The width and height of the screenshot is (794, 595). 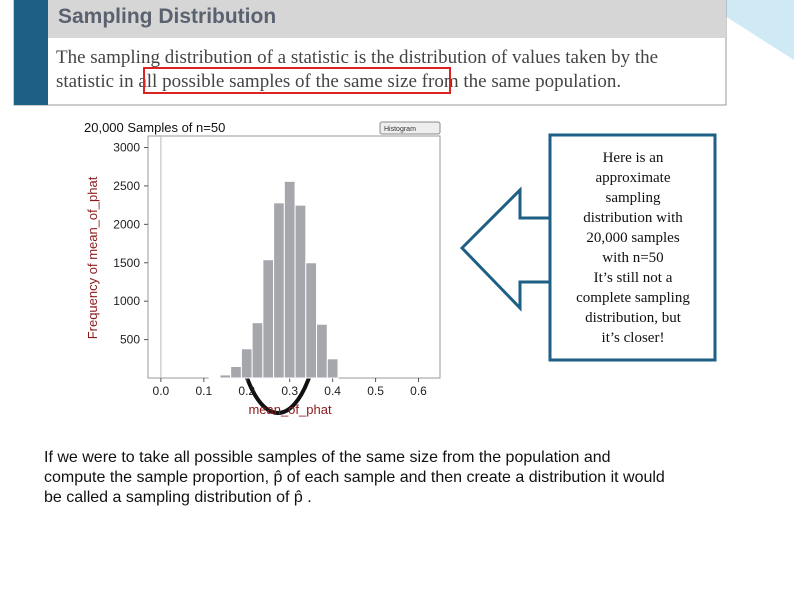 I want to click on x-tick-label: 0.6, so click(x=418, y=391).